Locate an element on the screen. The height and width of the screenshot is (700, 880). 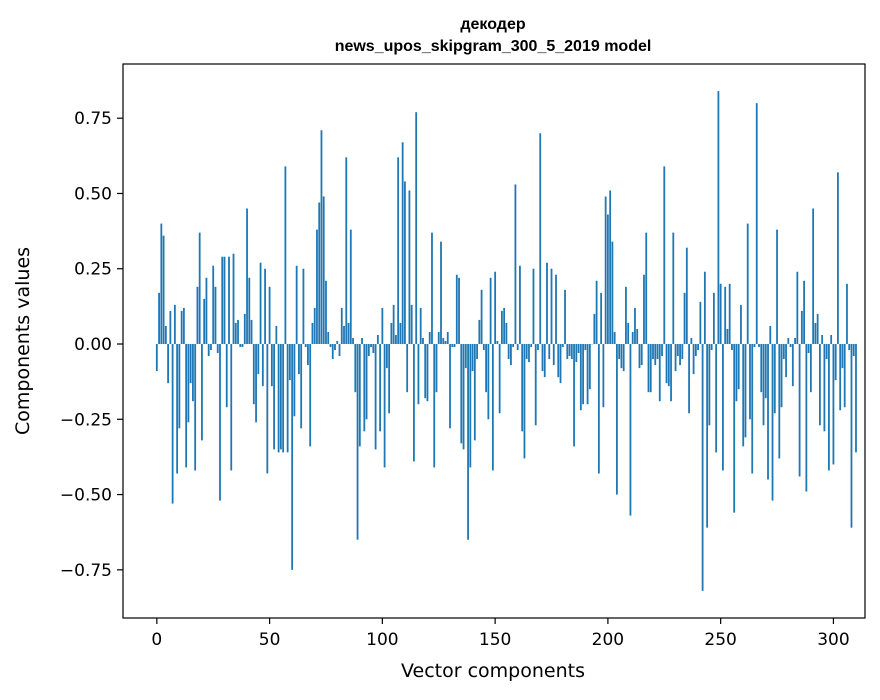
y-tick-label: 0.75 is located at coordinates (93, 119).